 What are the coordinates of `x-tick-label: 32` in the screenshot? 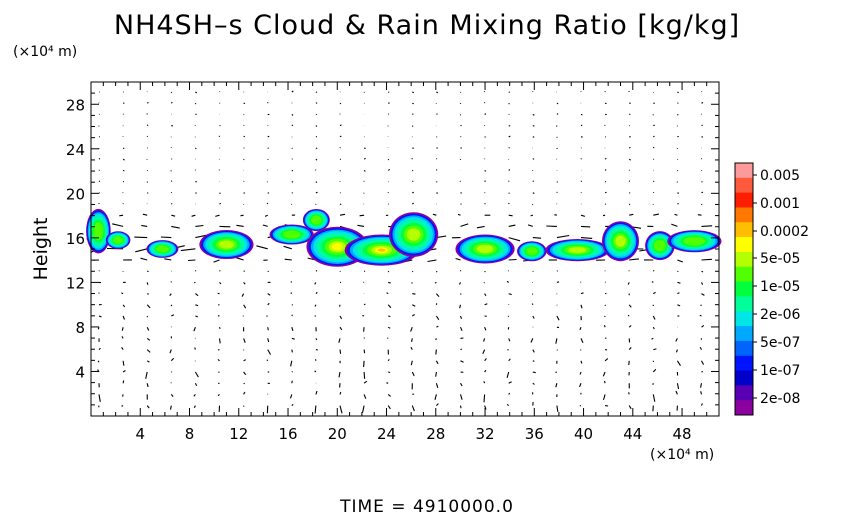 It's located at (484, 434).